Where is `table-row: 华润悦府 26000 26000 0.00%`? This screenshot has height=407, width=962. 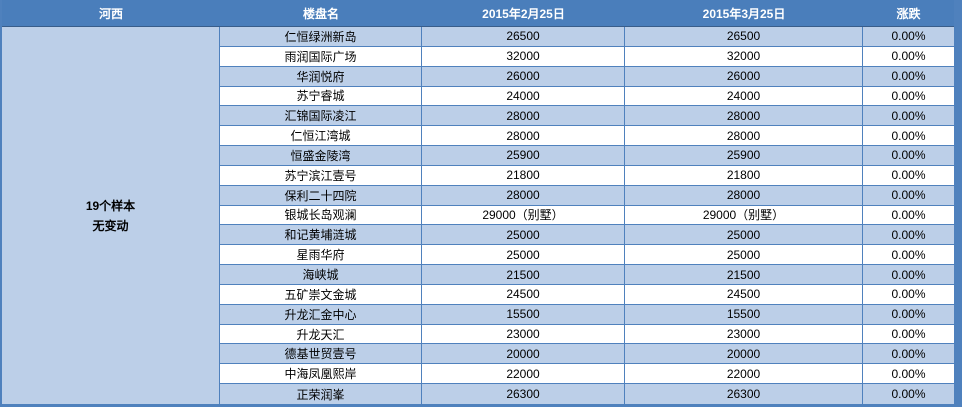 table-row: 华润悦府 26000 26000 0.00% is located at coordinates (587, 76).